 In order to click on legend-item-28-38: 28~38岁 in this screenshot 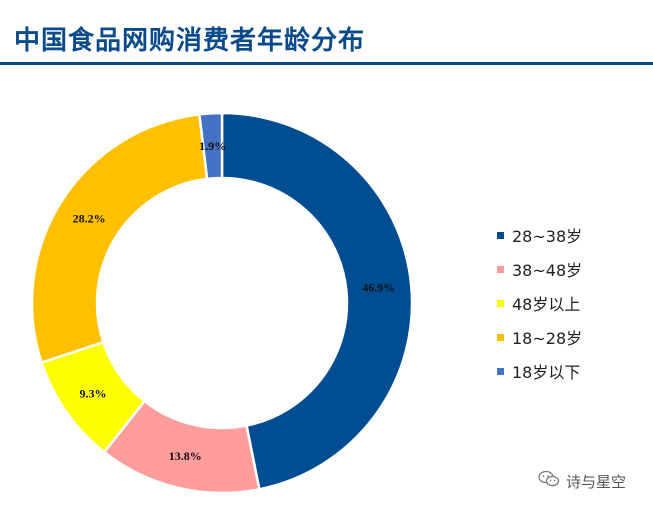, I will do `click(539, 235)`.